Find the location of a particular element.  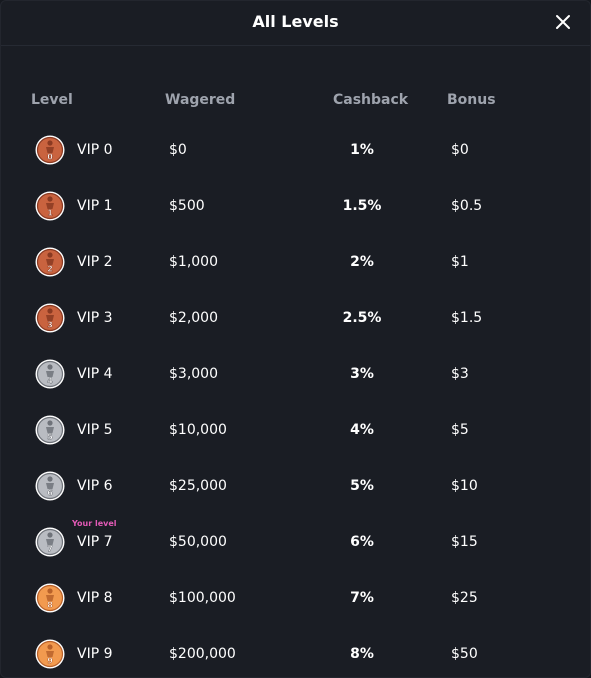

column-header-bonus: Bonus is located at coordinates (471, 100).